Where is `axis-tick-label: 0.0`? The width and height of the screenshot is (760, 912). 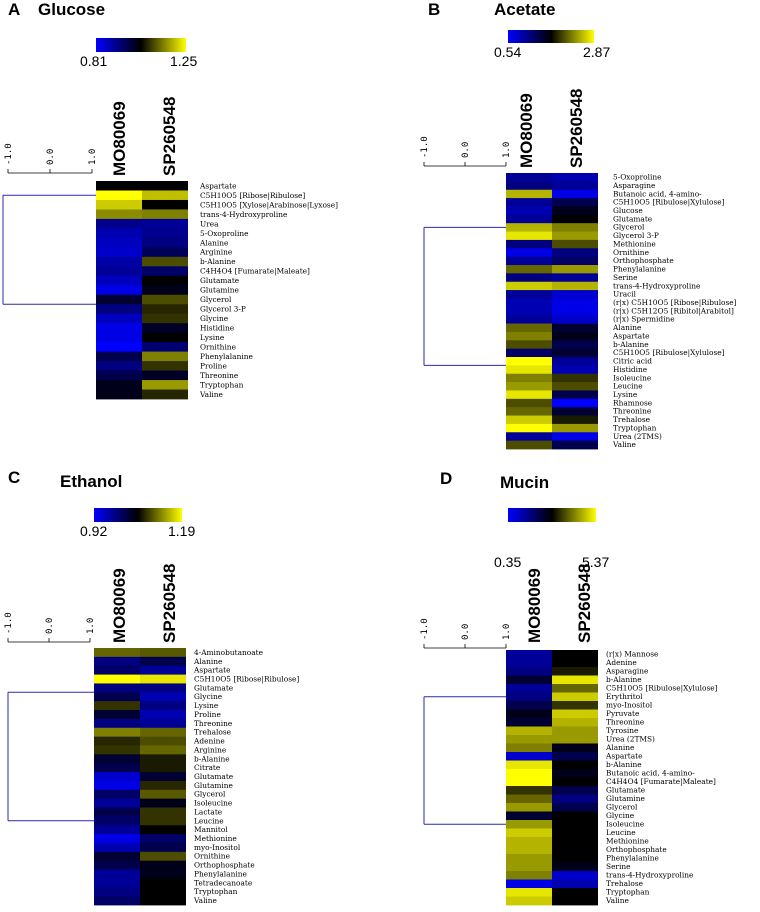
axis-tick-label: 0.0 is located at coordinates (51, 157).